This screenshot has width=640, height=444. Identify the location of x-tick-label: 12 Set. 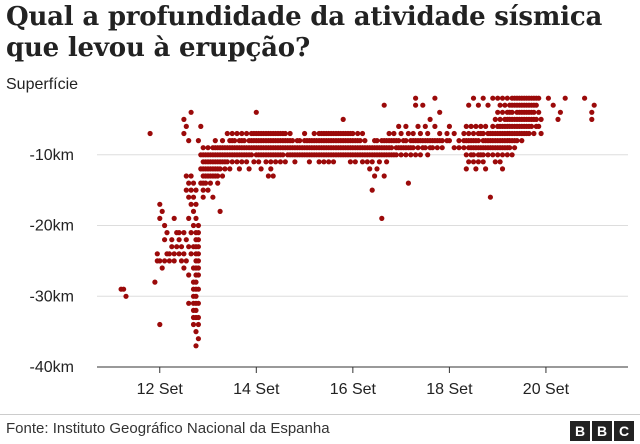
(160, 389).